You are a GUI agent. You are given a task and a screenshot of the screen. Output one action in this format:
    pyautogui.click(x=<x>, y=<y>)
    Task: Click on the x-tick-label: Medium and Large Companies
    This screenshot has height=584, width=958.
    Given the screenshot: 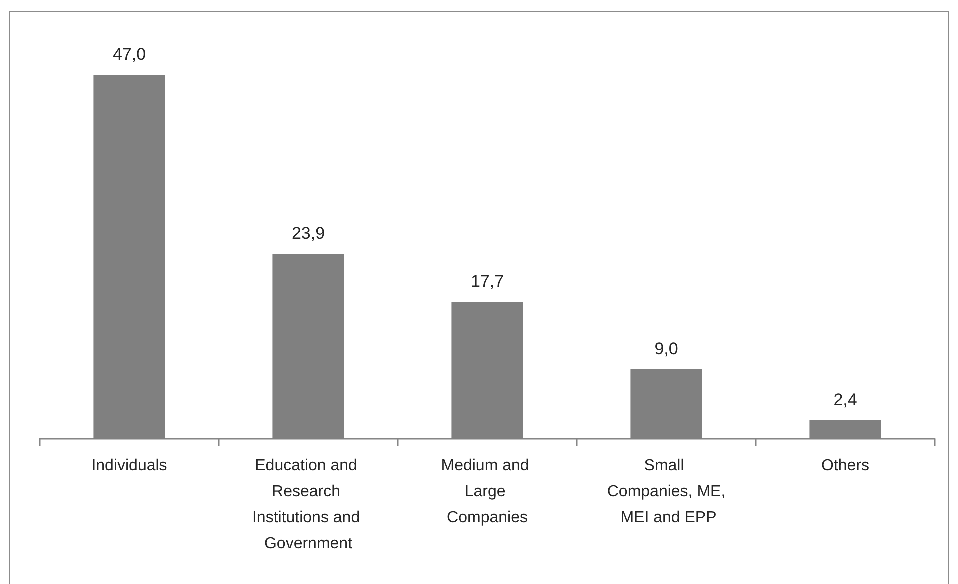 What is the action you would take?
    pyautogui.click(x=487, y=492)
    